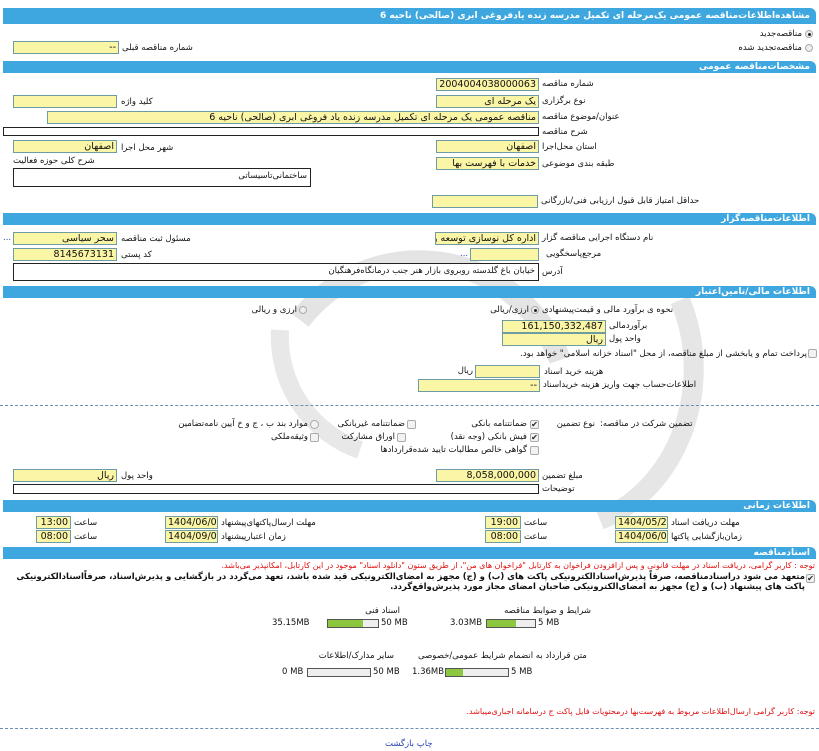 The width and height of the screenshot is (819, 751). What do you see at coordinates (534, 450) in the screenshot?
I see `receivables-checkbox` at bounding box center [534, 450].